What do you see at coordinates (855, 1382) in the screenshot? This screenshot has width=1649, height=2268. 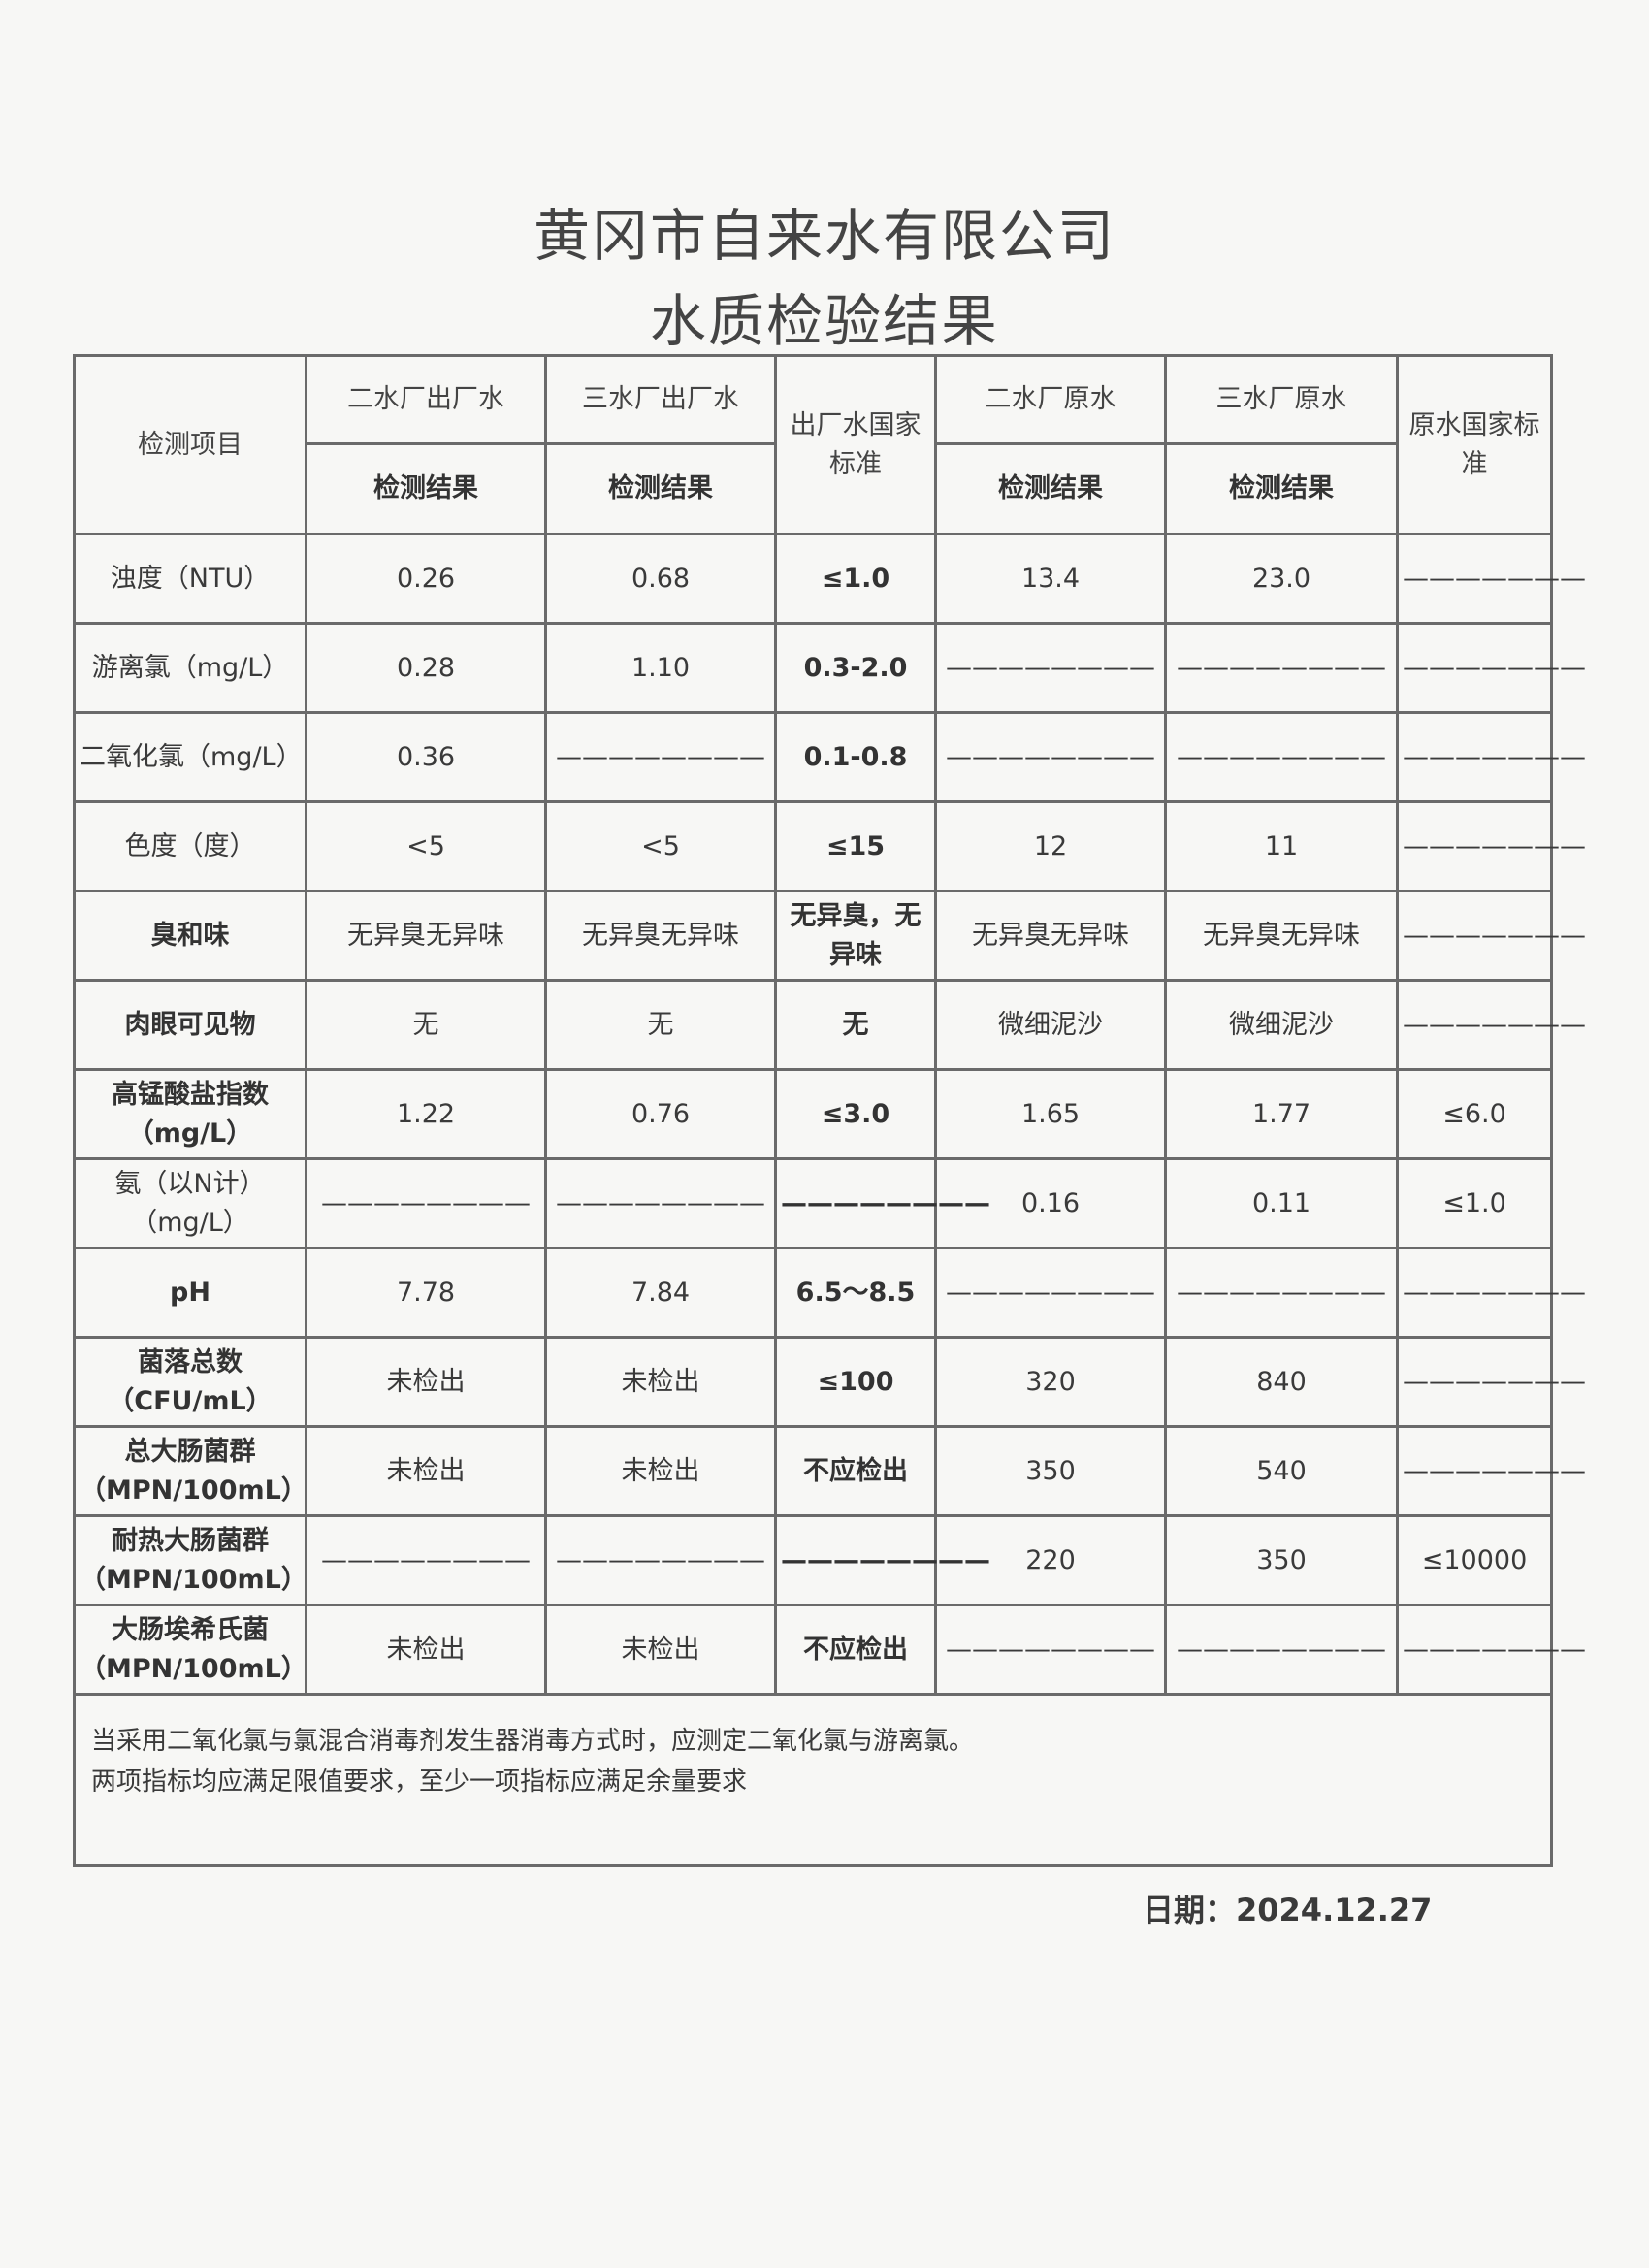 I see `row-value-cell: ≤100` at bounding box center [855, 1382].